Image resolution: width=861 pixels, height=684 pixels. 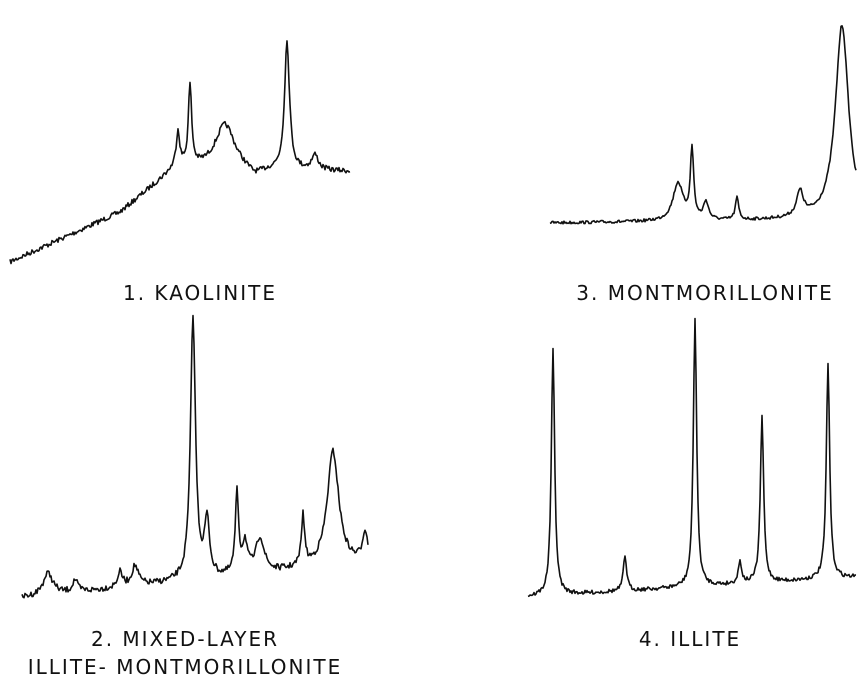 What do you see at coordinates (200, 293) in the screenshot?
I see `panel-label: 1. KAOLINITE` at bounding box center [200, 293].